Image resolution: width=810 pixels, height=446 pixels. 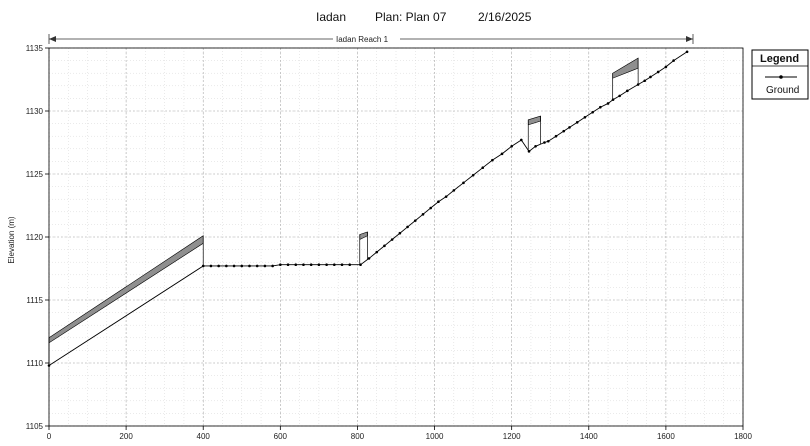 What do you see at coordinates (779, 59) in the screenshot?
I see `legend-title: Legend` at bounding box center [779, 59].